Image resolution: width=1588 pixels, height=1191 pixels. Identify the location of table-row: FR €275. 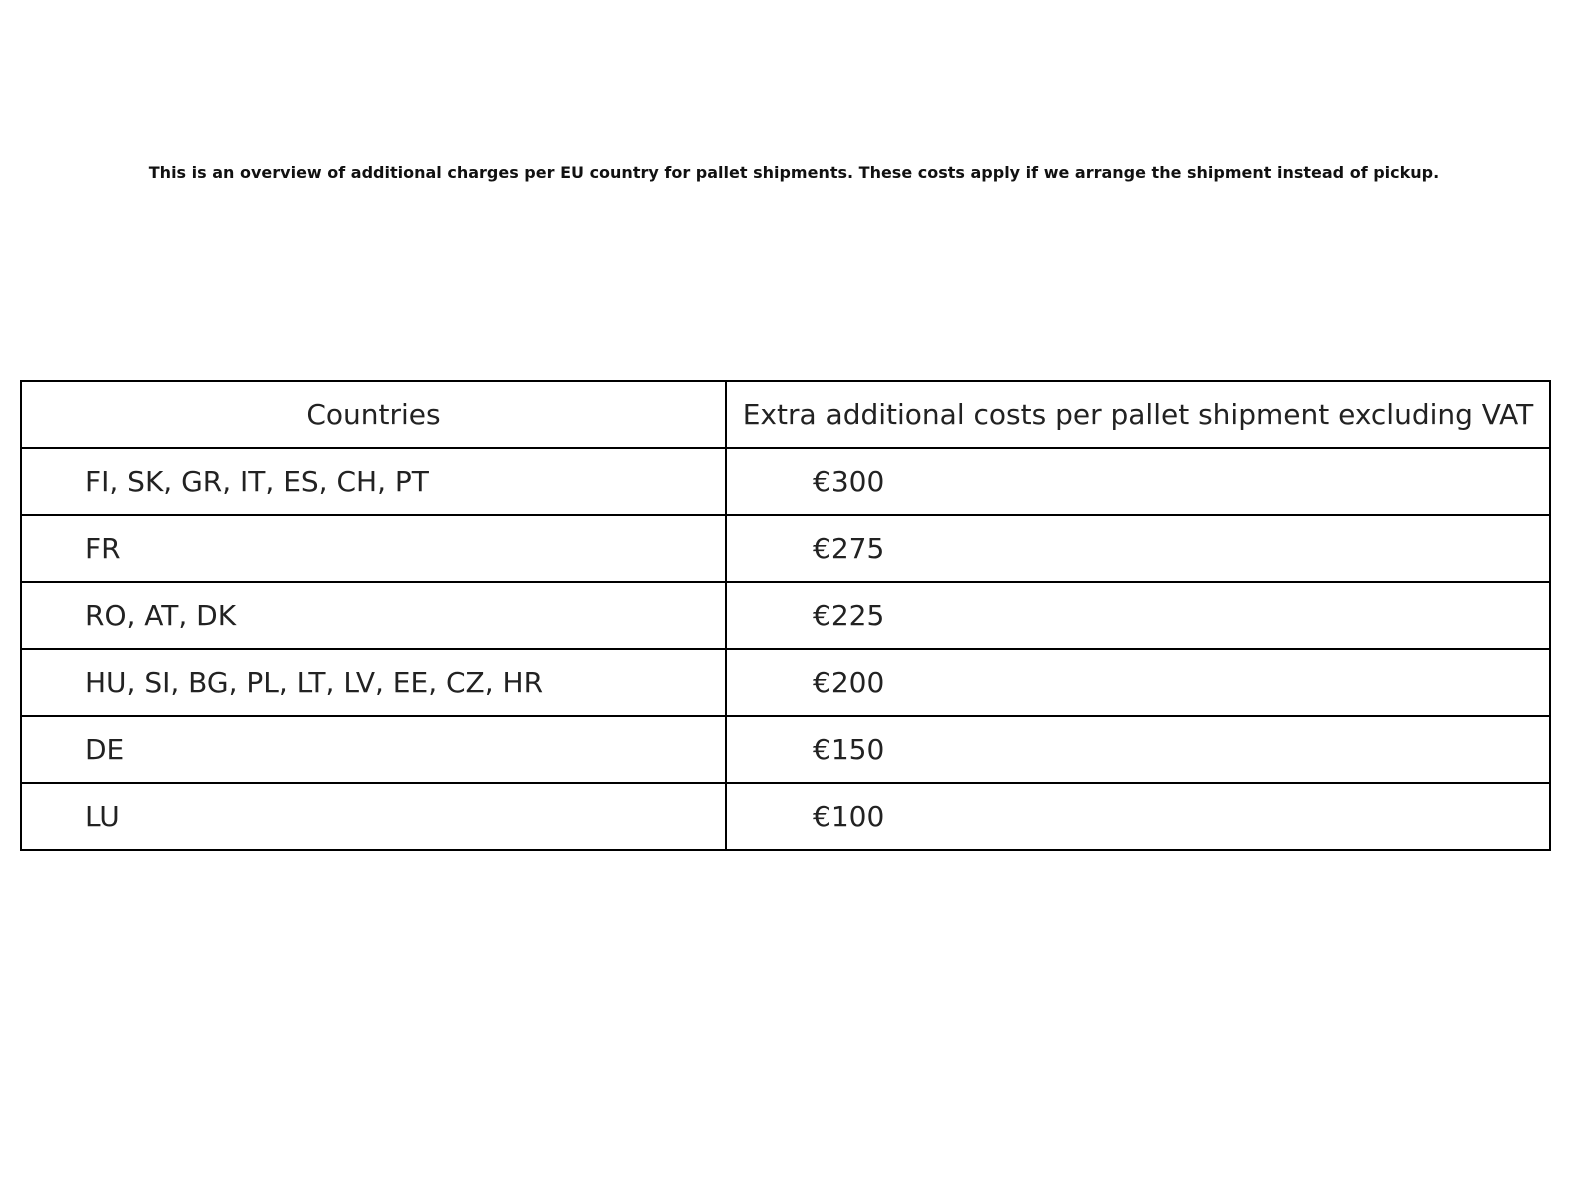
(785, 548).